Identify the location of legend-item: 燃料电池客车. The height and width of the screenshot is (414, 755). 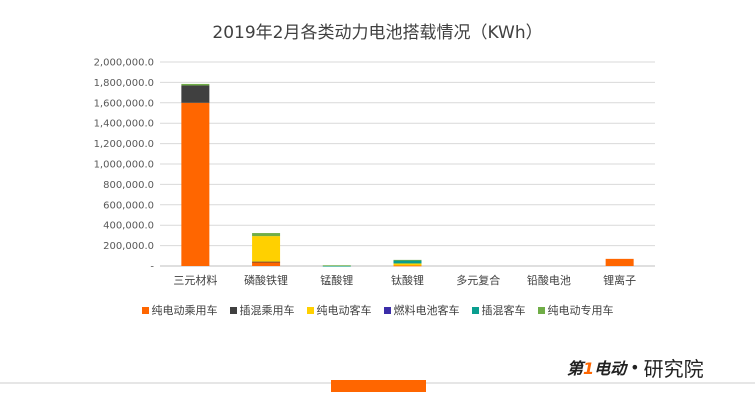
(421, 310).